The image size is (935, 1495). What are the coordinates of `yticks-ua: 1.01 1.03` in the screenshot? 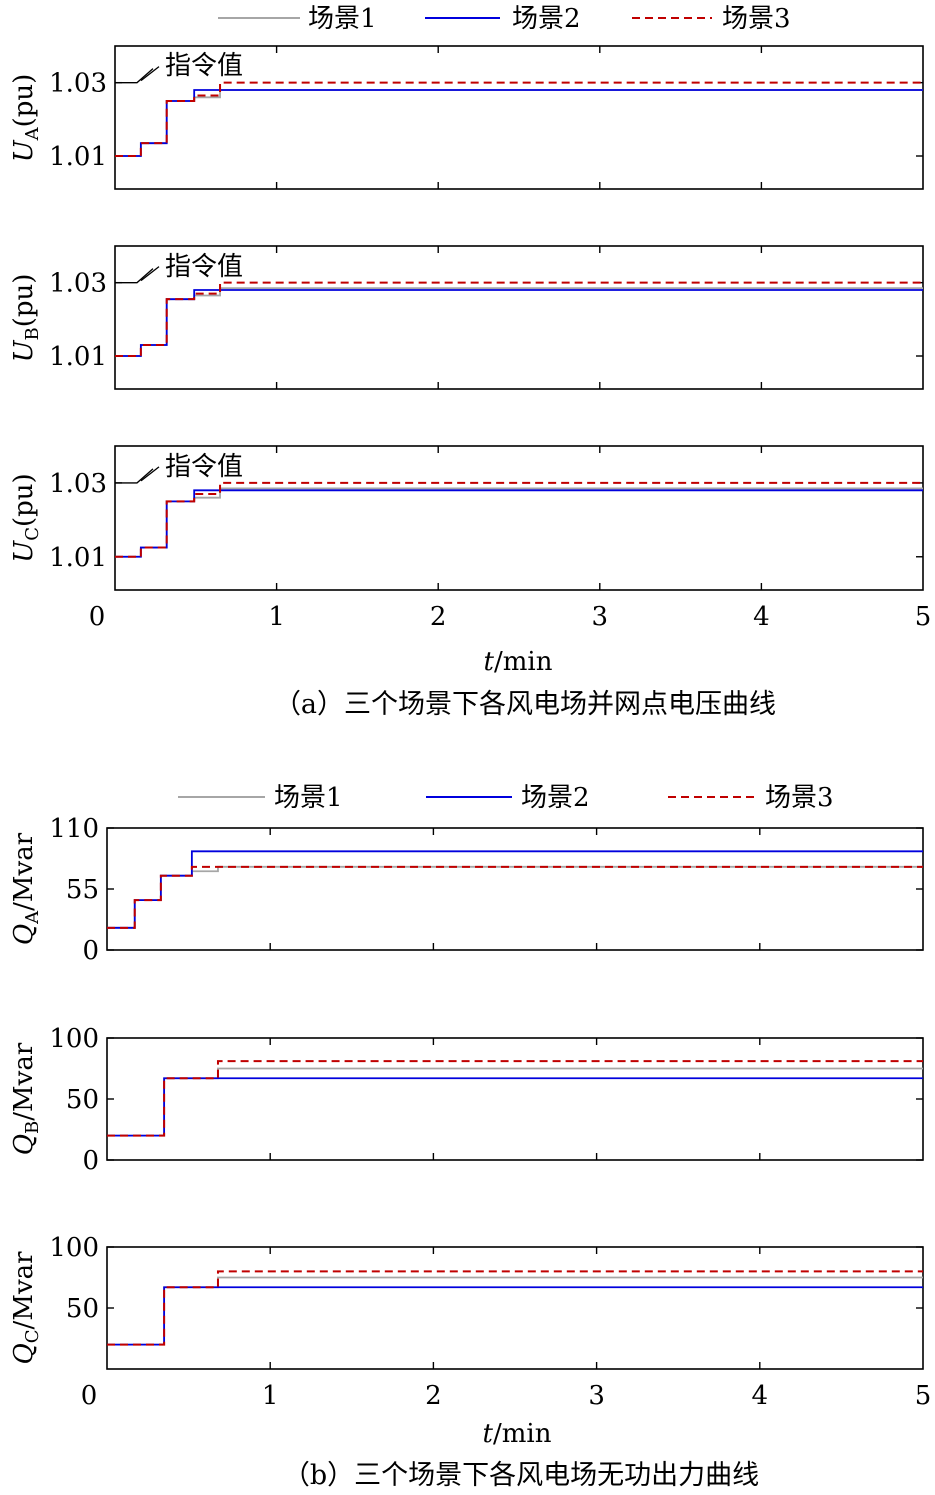 It's located at (486, 120).